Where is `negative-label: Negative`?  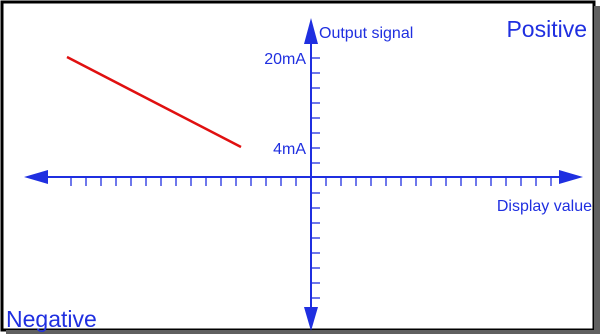
negative-label: Negative is located at coordinates (51, 319).